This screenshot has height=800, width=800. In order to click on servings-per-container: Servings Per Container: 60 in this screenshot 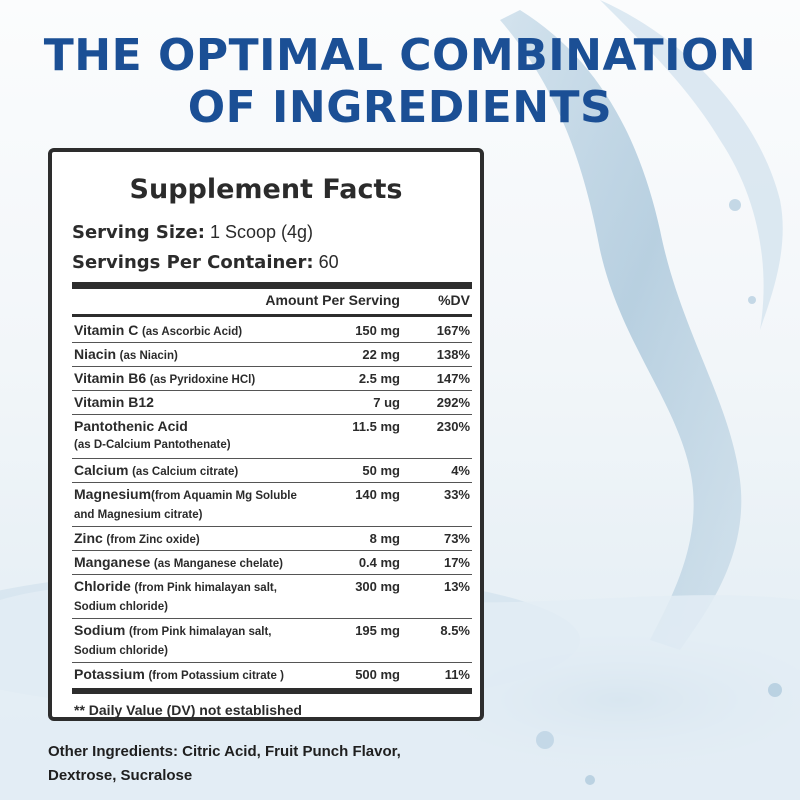, I will do `click(205, 262)`.